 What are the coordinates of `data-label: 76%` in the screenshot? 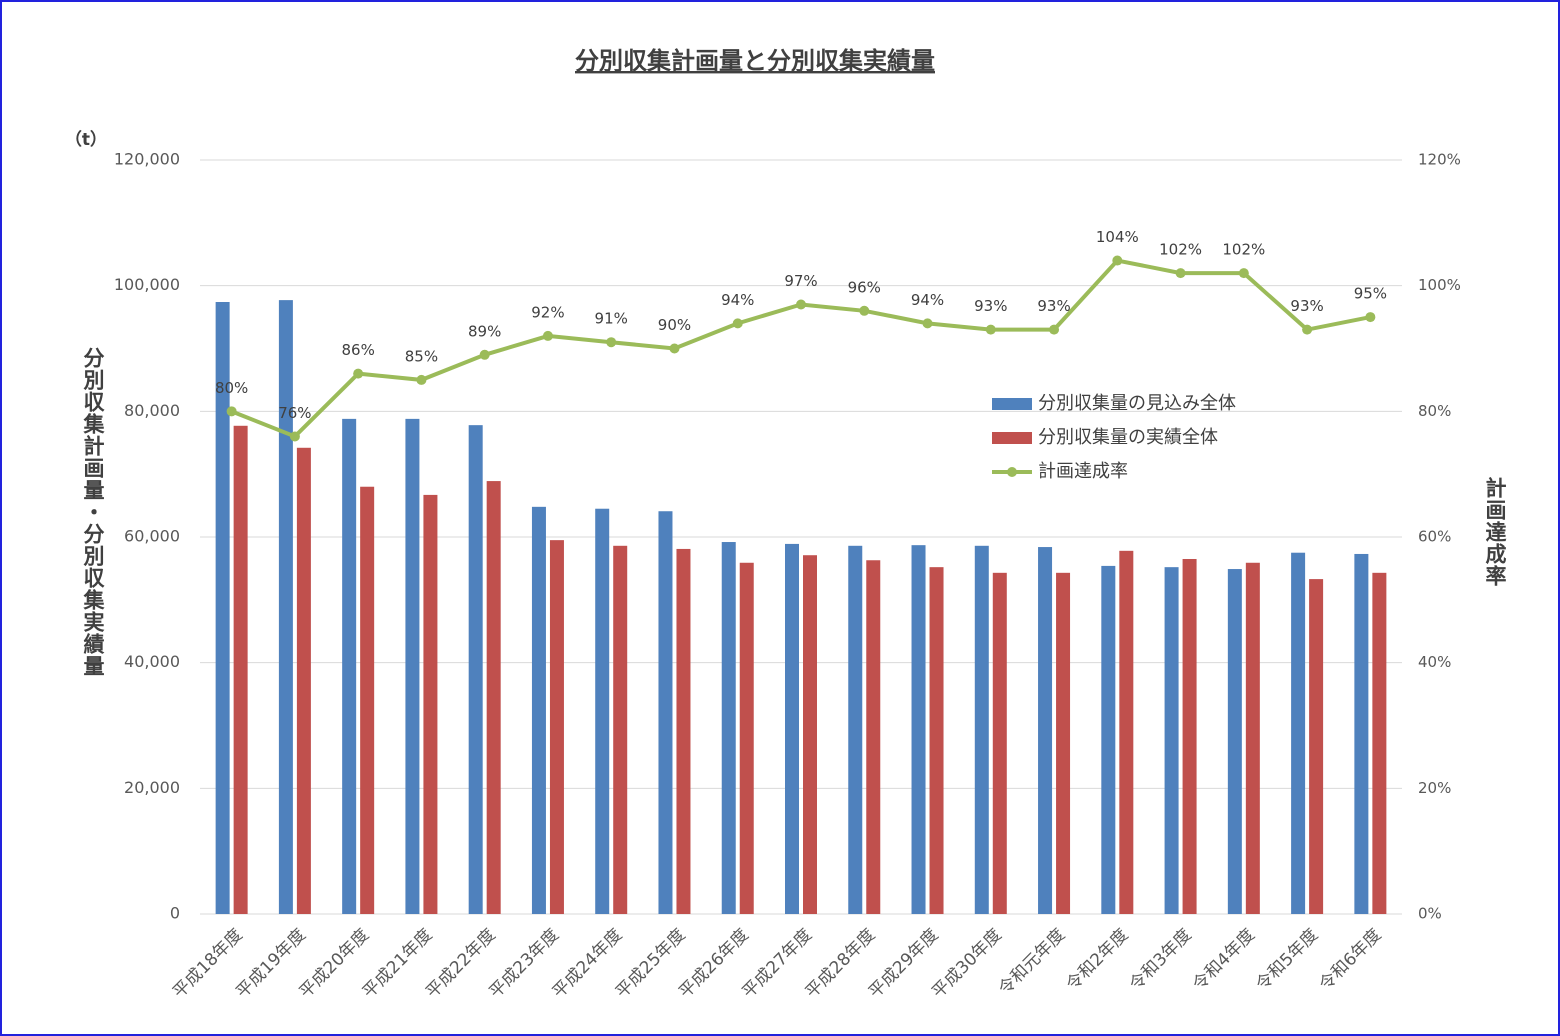 It's located at (294, 413).